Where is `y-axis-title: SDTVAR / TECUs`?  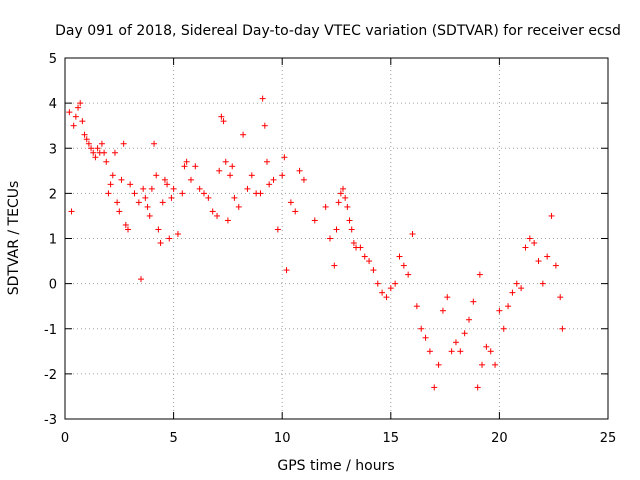
y-axis-title: SDTVAR / TECUs is located at coordinates (14, 238).